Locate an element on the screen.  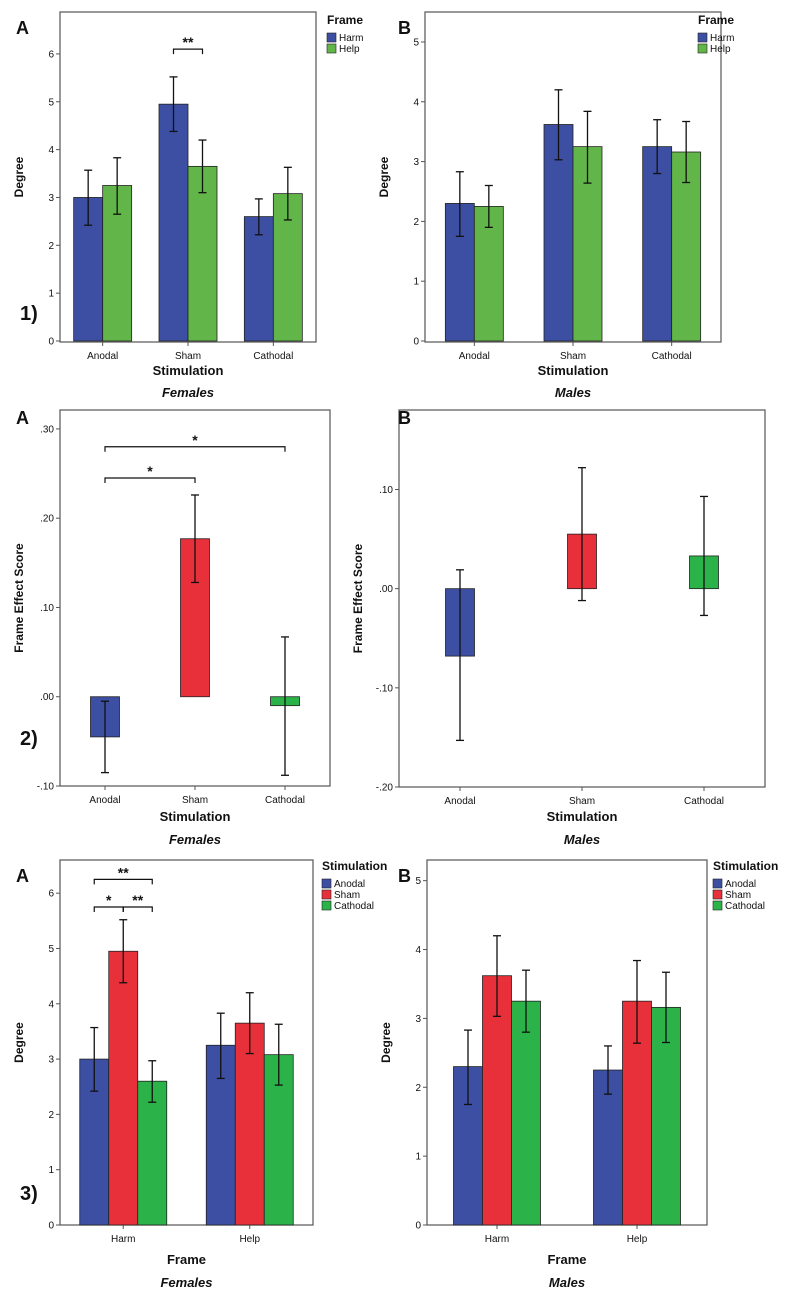
row-label: 3) is located at coordinates (29, 1194).